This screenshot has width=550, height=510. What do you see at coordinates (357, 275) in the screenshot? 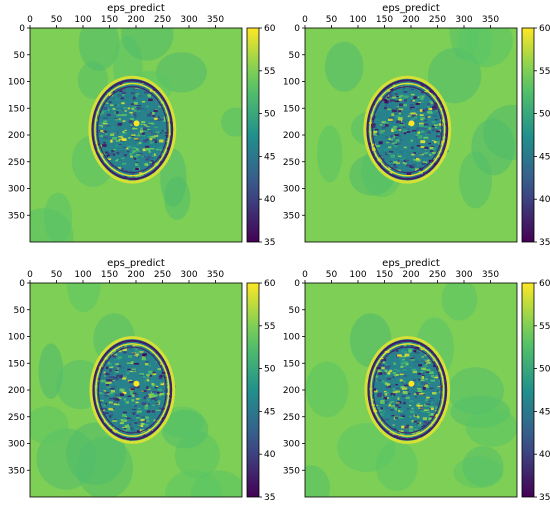
I see `x-tick-label: 100` at bounding box center [357, 275].